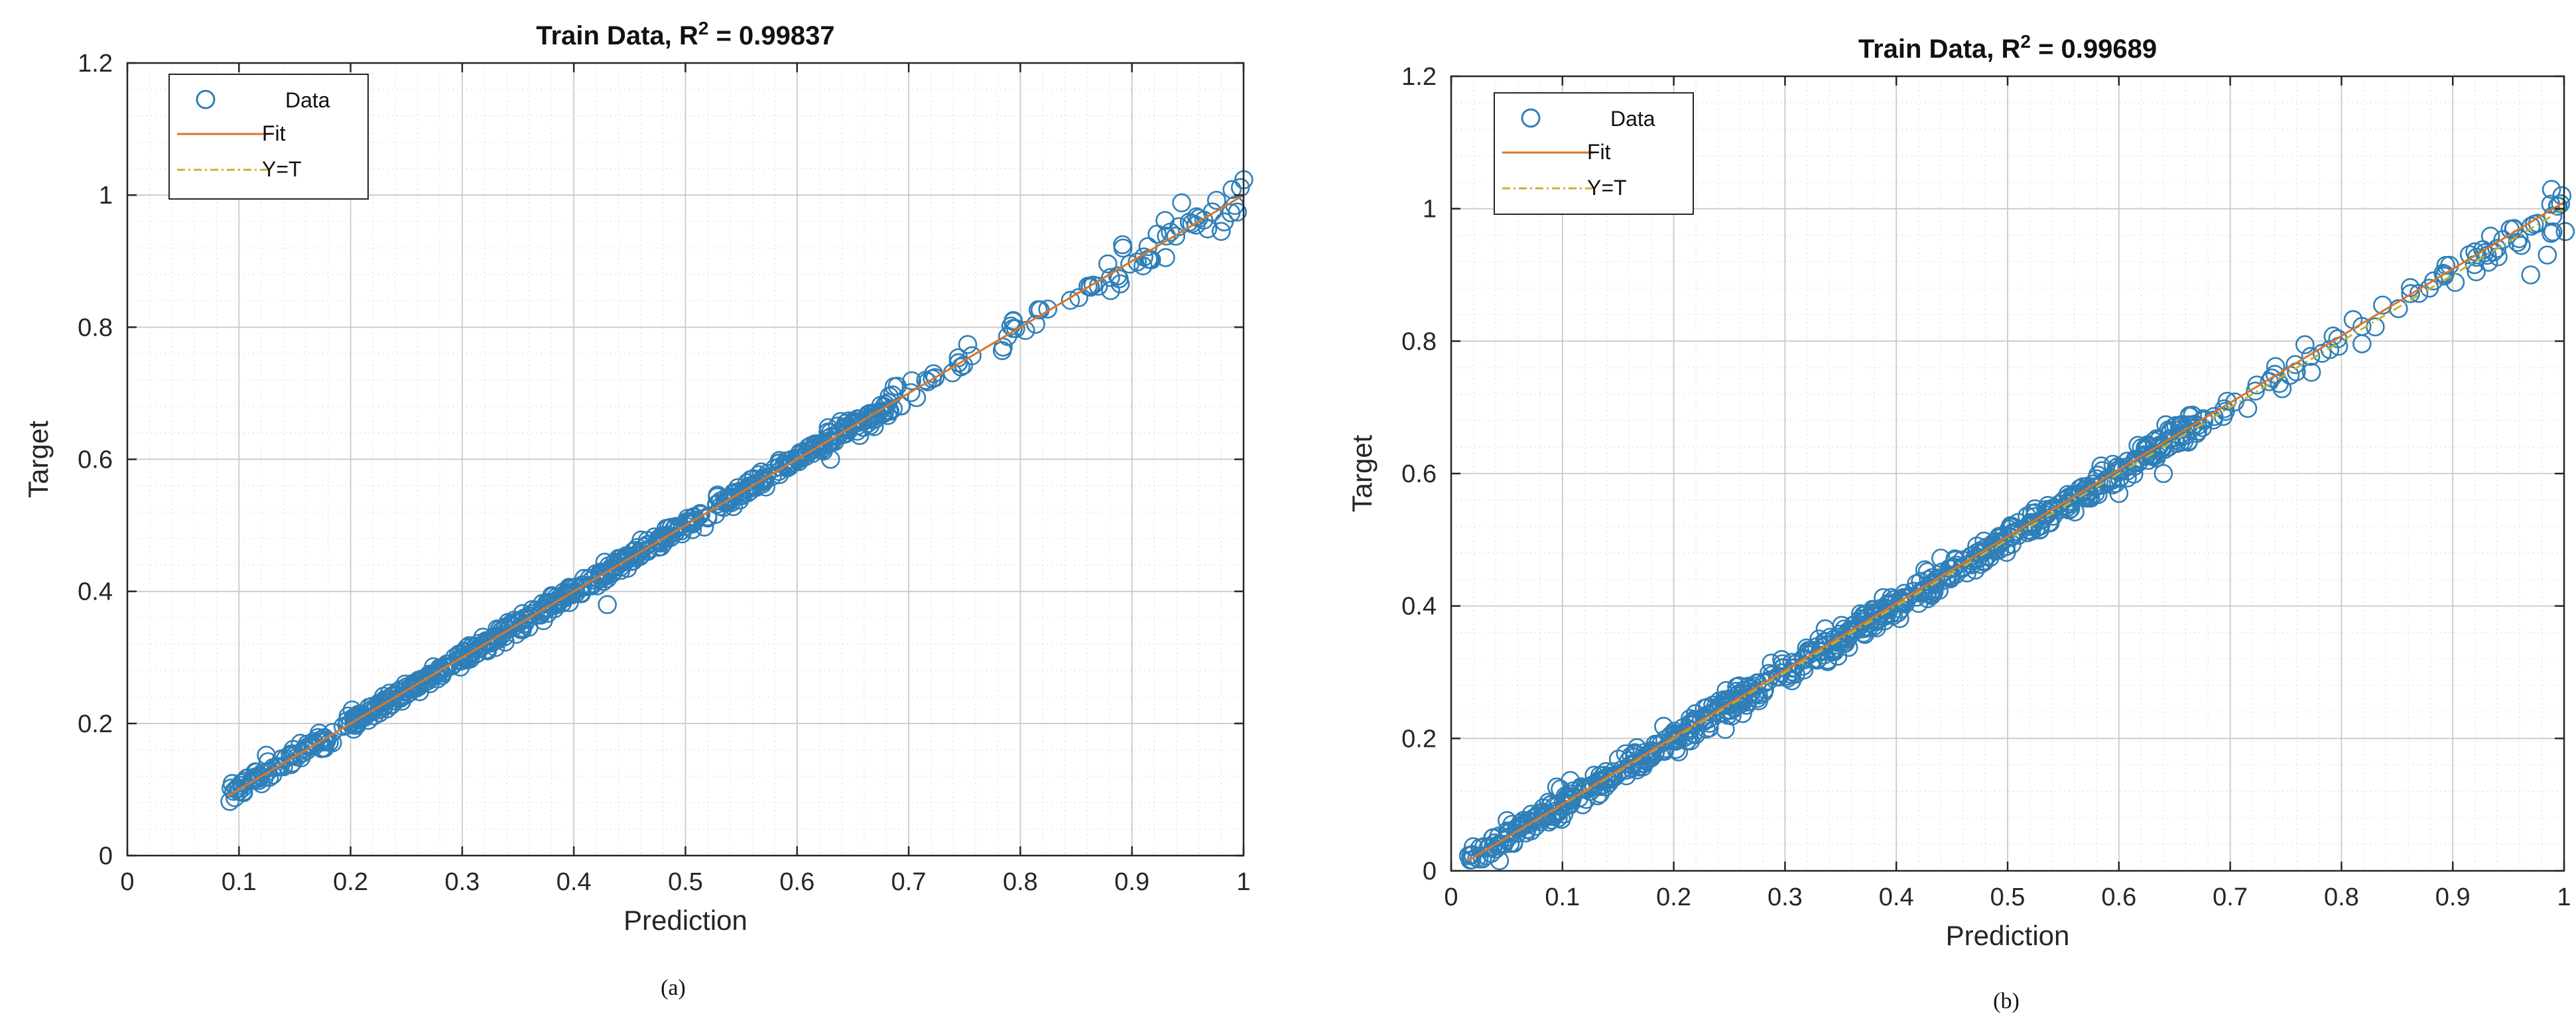  What do you see at coordinates (2008, 897) in the screenshot?
I see `x-tick-label: 0.5` at bounding box center [2008, 897].